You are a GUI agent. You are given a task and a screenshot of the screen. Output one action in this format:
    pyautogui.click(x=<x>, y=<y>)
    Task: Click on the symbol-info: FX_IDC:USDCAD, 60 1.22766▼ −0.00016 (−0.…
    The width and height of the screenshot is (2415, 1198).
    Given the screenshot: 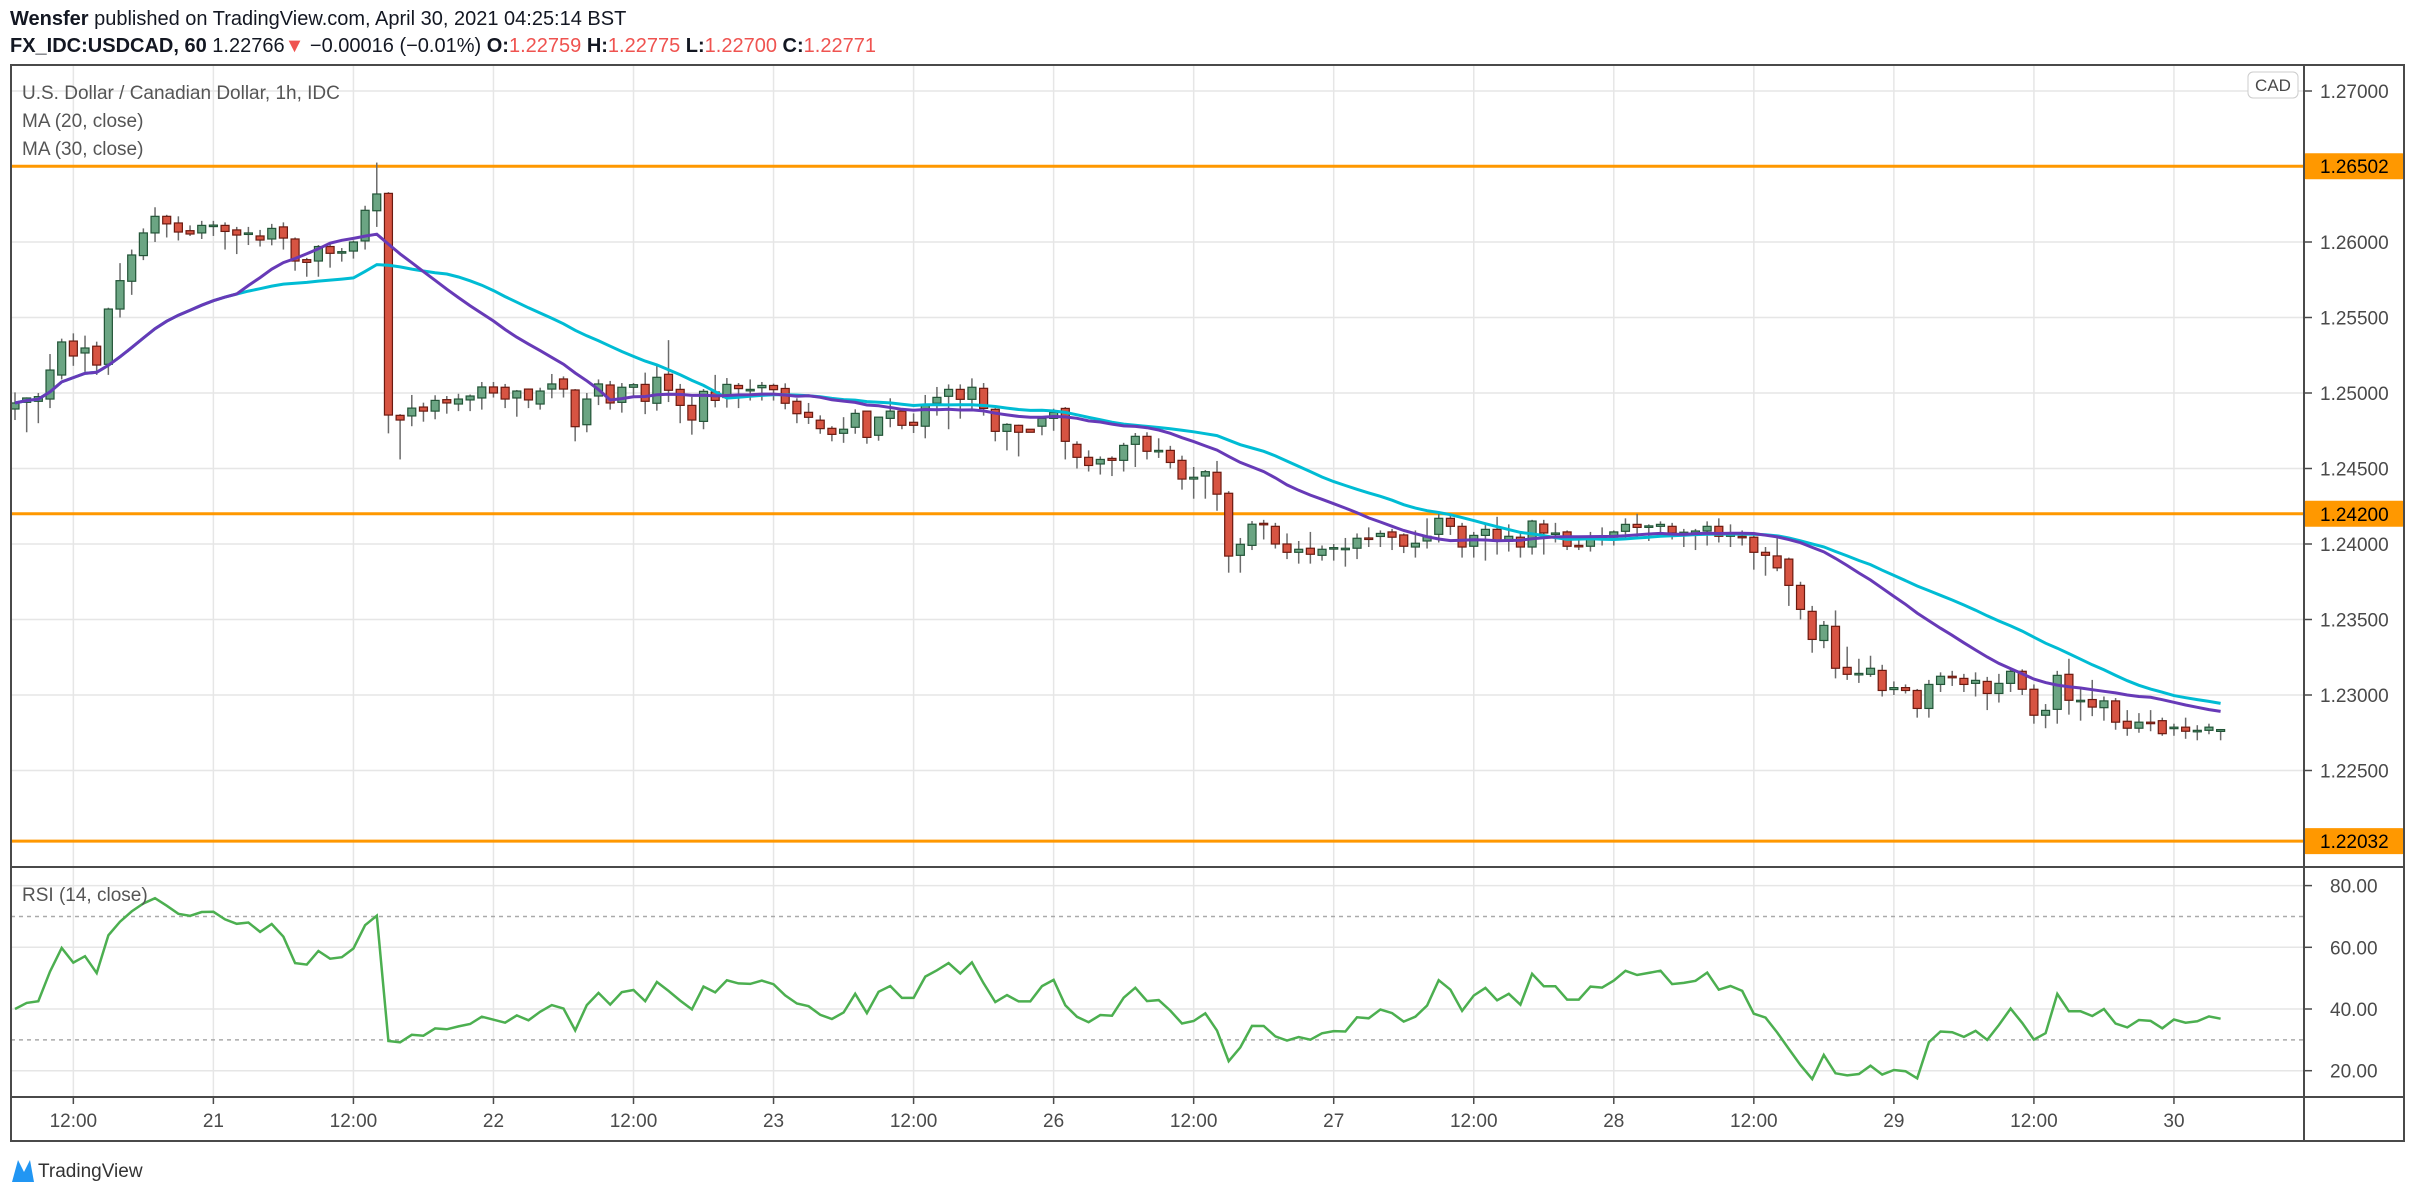 What is the action you would take?
    pyautogui.click(x=443, y=46)
    